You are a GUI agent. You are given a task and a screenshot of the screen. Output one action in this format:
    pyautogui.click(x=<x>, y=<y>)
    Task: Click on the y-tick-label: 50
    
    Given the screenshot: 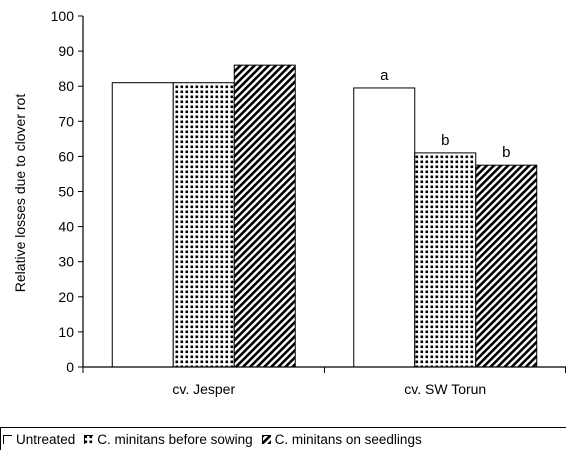 What is the action you would take?
    pyautogui.click(x=66, y=192)
    